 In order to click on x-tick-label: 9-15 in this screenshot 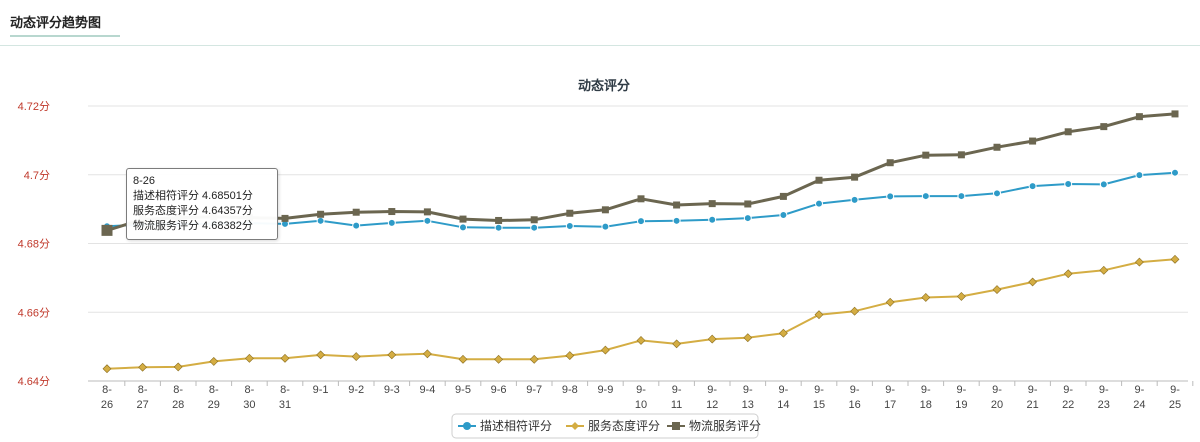, I will do `click(819, 397)`.